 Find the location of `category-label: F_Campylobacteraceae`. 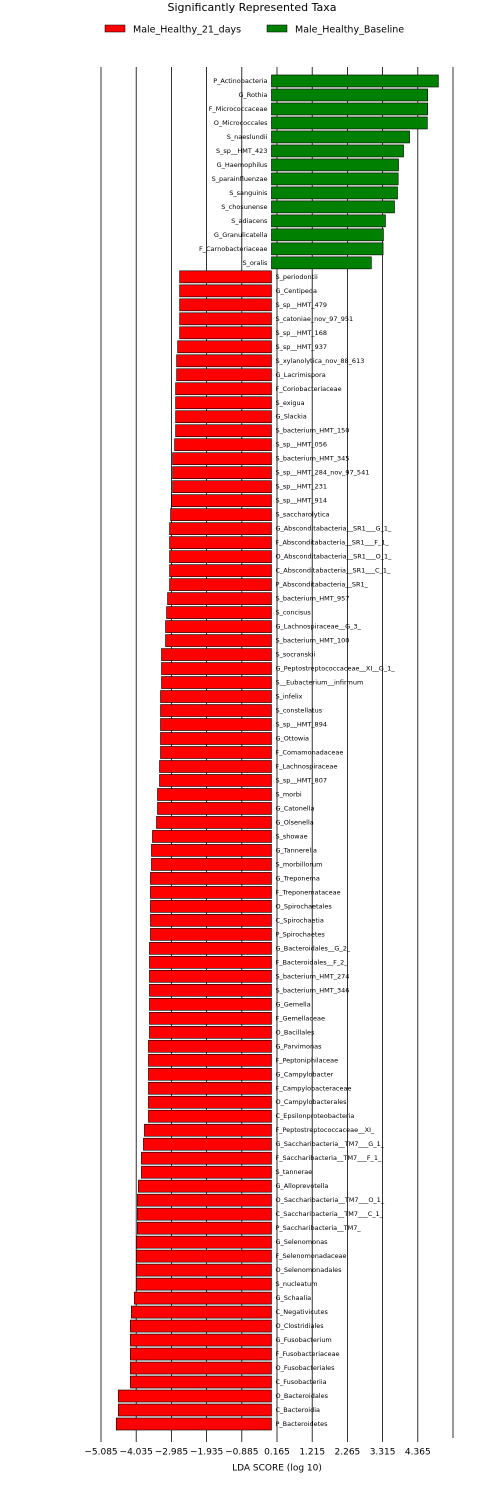

category-label: F_Campylobacteraceae is located at coordinates (313, 1088).